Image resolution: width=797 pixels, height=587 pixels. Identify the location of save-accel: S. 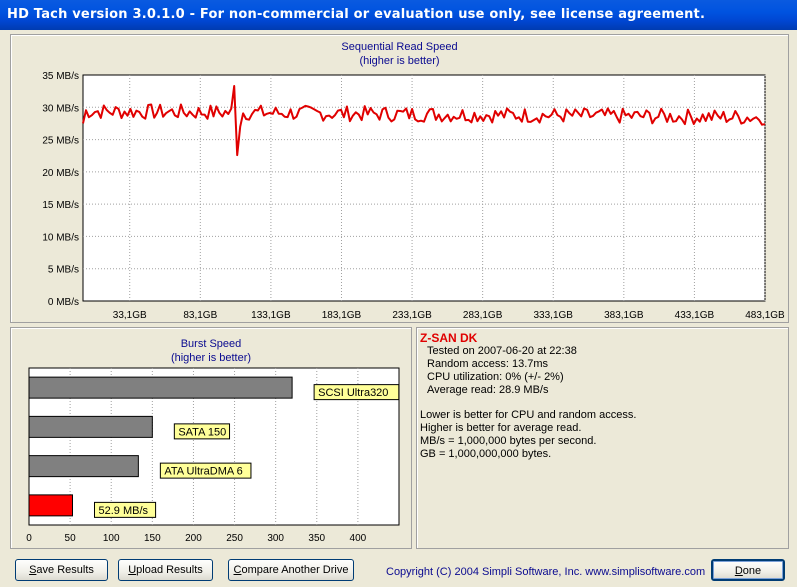
(33, 570).